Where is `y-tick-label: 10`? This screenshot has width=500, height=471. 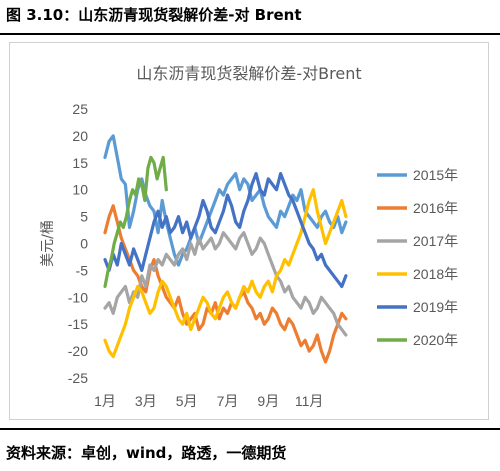
y-tick-label: 10 is located at coordinates (80, 190).